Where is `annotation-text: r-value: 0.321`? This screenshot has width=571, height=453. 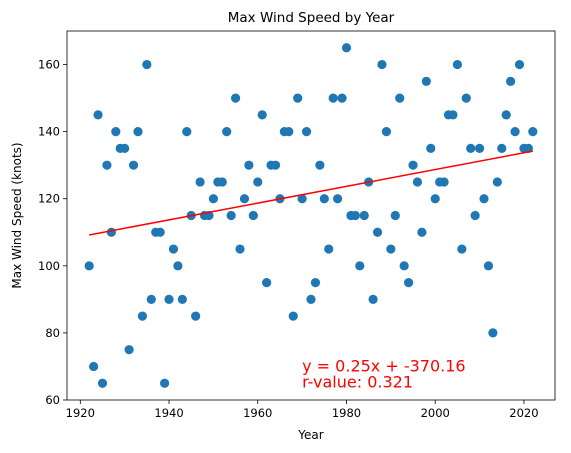 annotation-text: r-value: 0.321 is located at coordinates (357, 381).